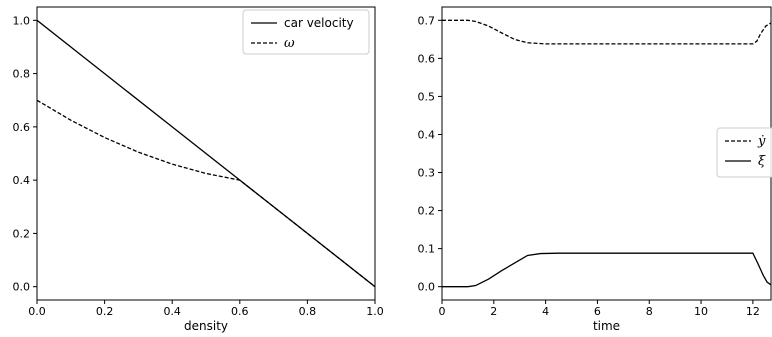 The image size is (772, 337). I want to click on x-tick-label: 0.6, so click(240, 311).